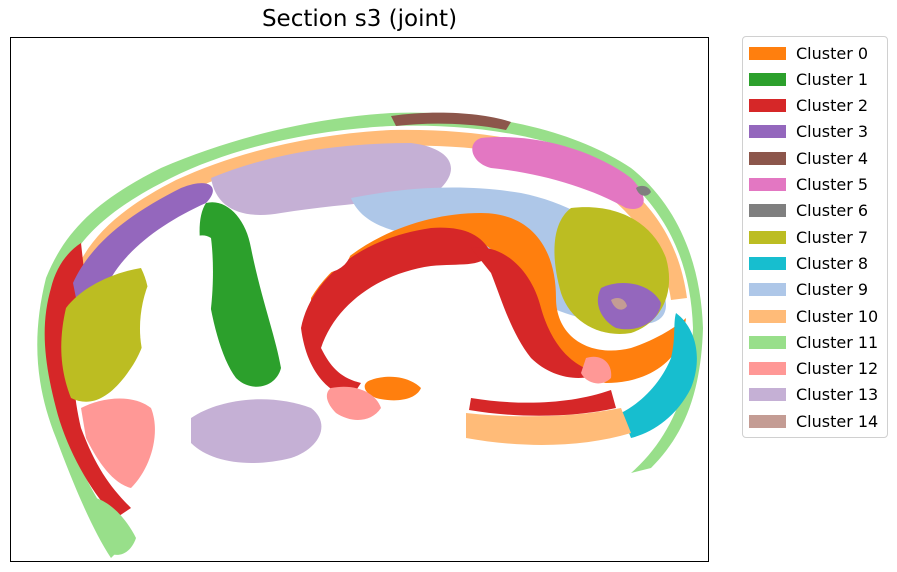 The image size is (897, 572). I want to click on region-cluster-3-right, so click(629, 306).